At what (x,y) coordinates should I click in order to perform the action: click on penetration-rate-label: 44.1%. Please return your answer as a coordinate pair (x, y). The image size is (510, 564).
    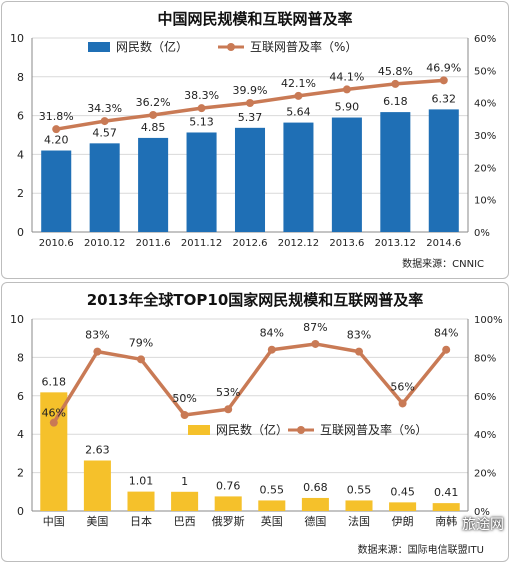
    Looking at the image, I should click on (346, 76).